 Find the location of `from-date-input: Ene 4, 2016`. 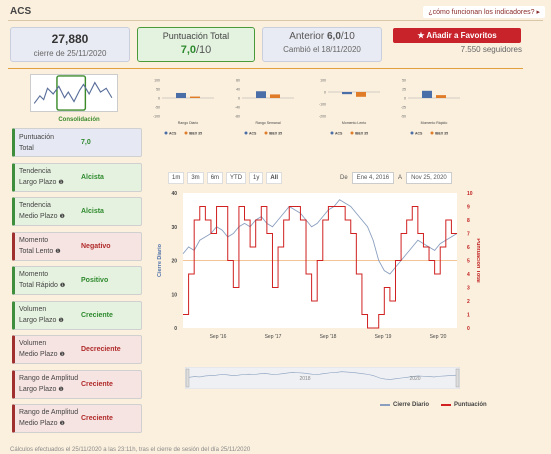

from-date-input: Ene 4, 2016 is located at coordinates (373, 178).